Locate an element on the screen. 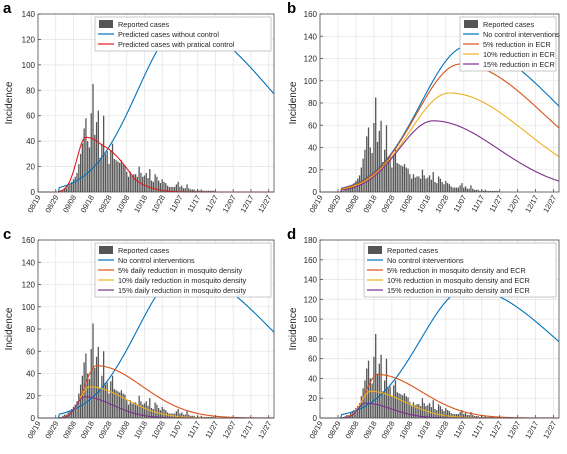 The width and height of the screenshot is (567, 454). legend-label: 15% reduction in ECR is located at coordinates (519, 64).